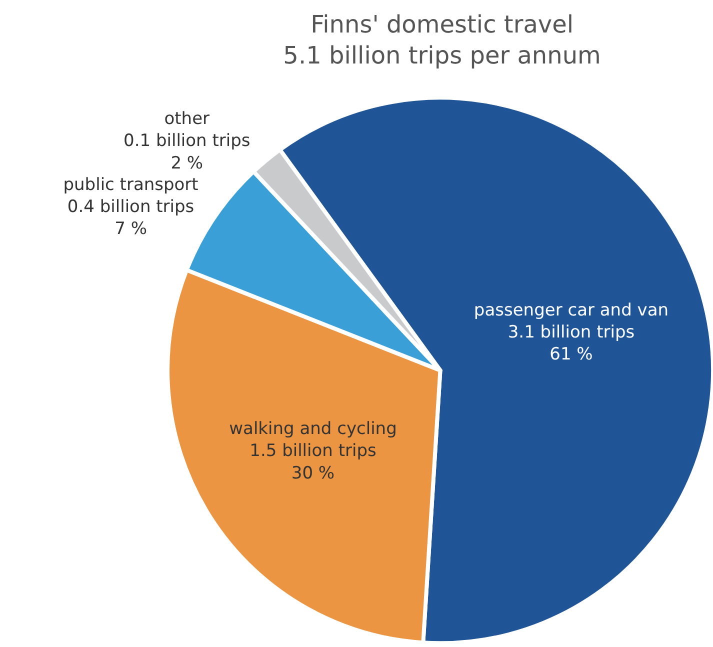  What do you see at coordinates (313, 462) in the screenshot?
I see `data-label: 1.5 billion trips 30 %` at bounding box center [313, 462].